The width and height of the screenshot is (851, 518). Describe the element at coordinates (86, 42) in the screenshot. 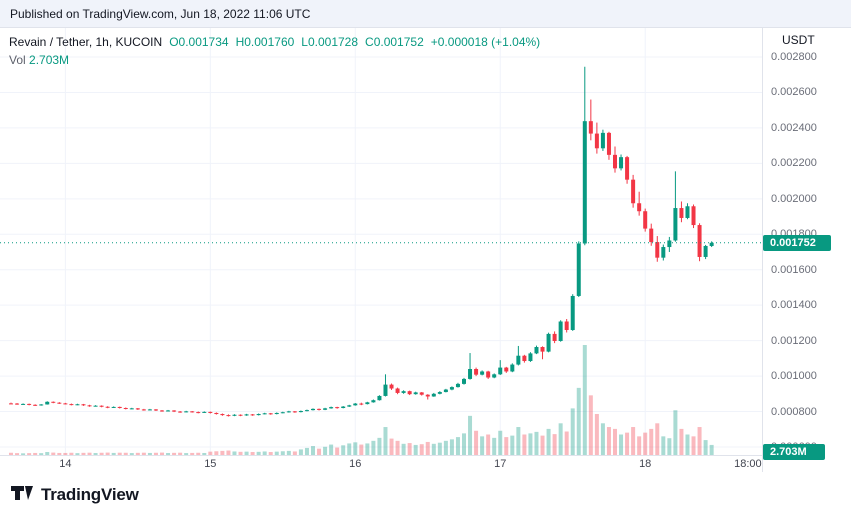

I see `symbol-title: Revain / Tether, 1h, KUCOIN` at that location.